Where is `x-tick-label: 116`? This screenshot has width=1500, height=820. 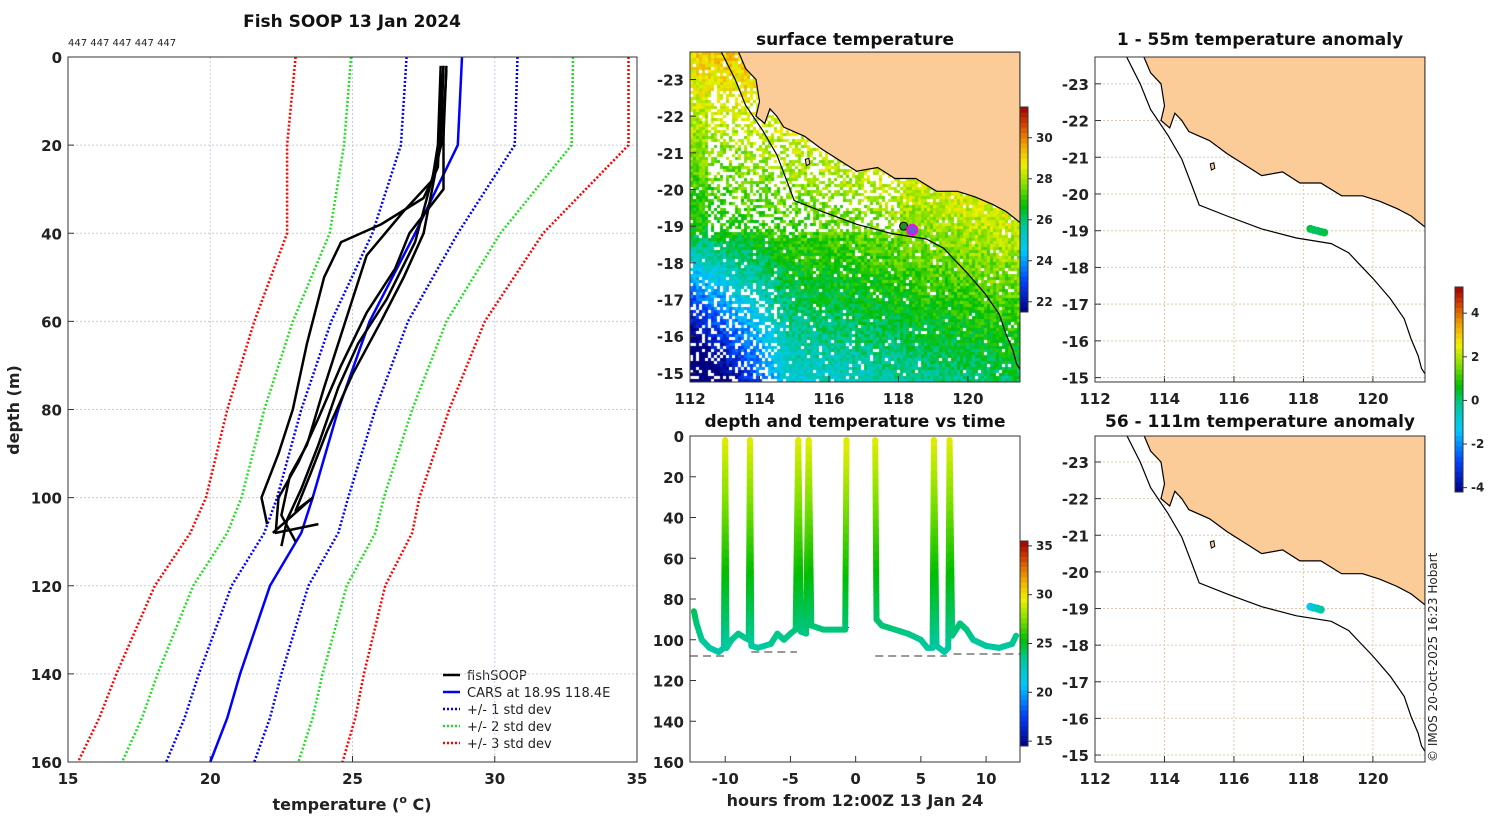
x-tick-label: 116 is located at coordinates (1233, 399).